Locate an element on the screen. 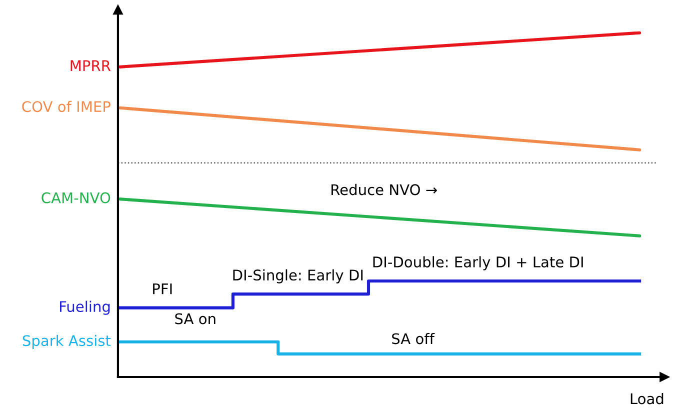 The height and width of the screenshot is (408, 678). annotation: DI-Single: Early DI is located at coordinates (298, 276).